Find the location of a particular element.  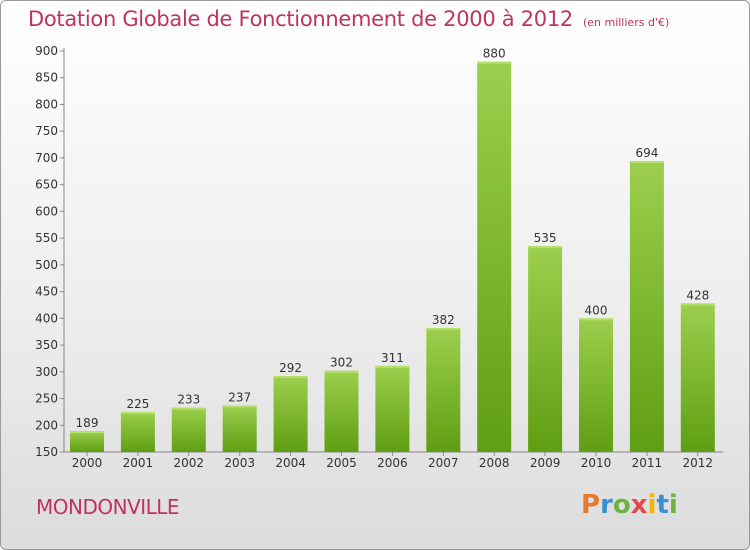

logo-letter: x is located at coordinates (639, 505).